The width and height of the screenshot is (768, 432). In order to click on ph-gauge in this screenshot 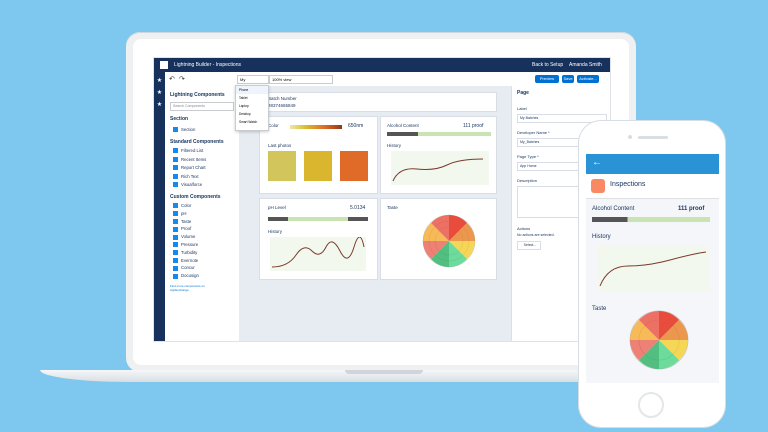, I will do `click(318, 219)`.